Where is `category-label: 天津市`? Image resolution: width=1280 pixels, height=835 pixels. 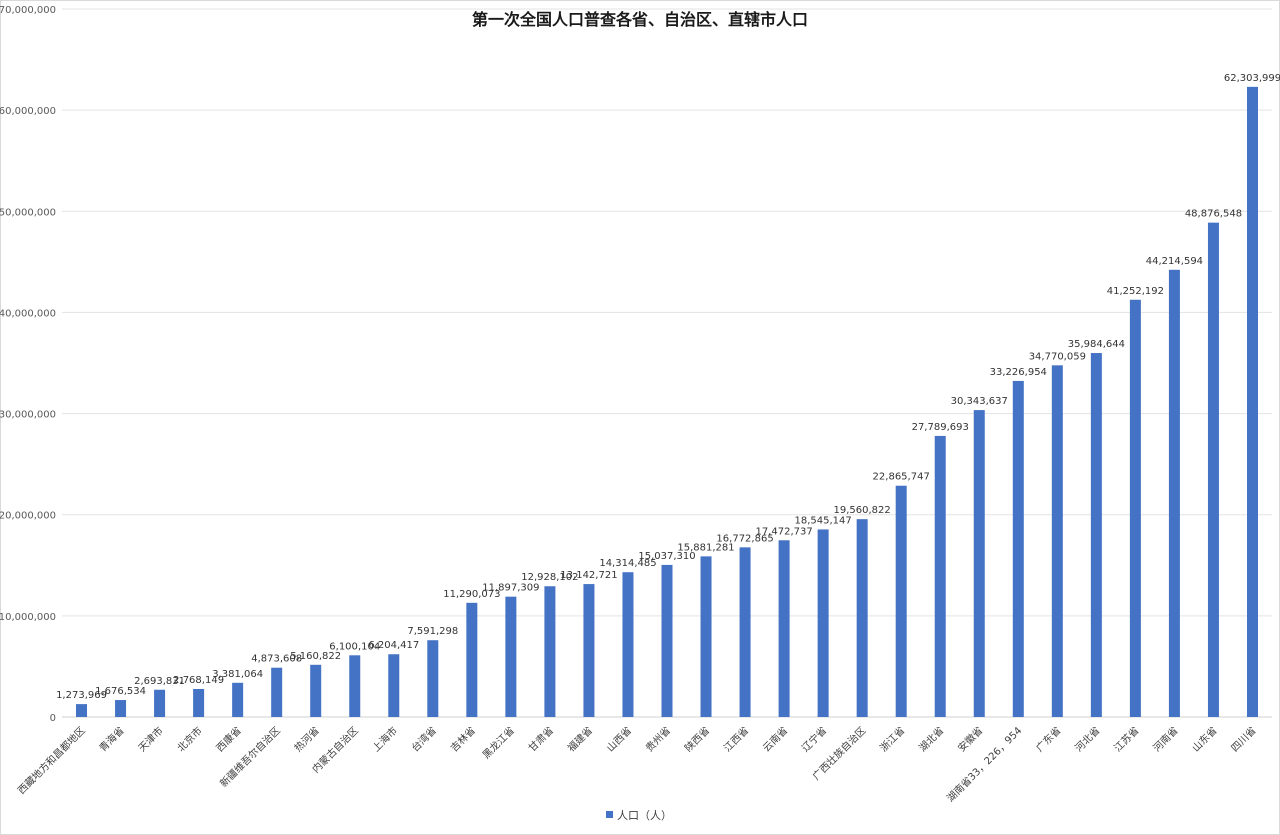
category-label: 天津市 is located at coordinates (150, 739).